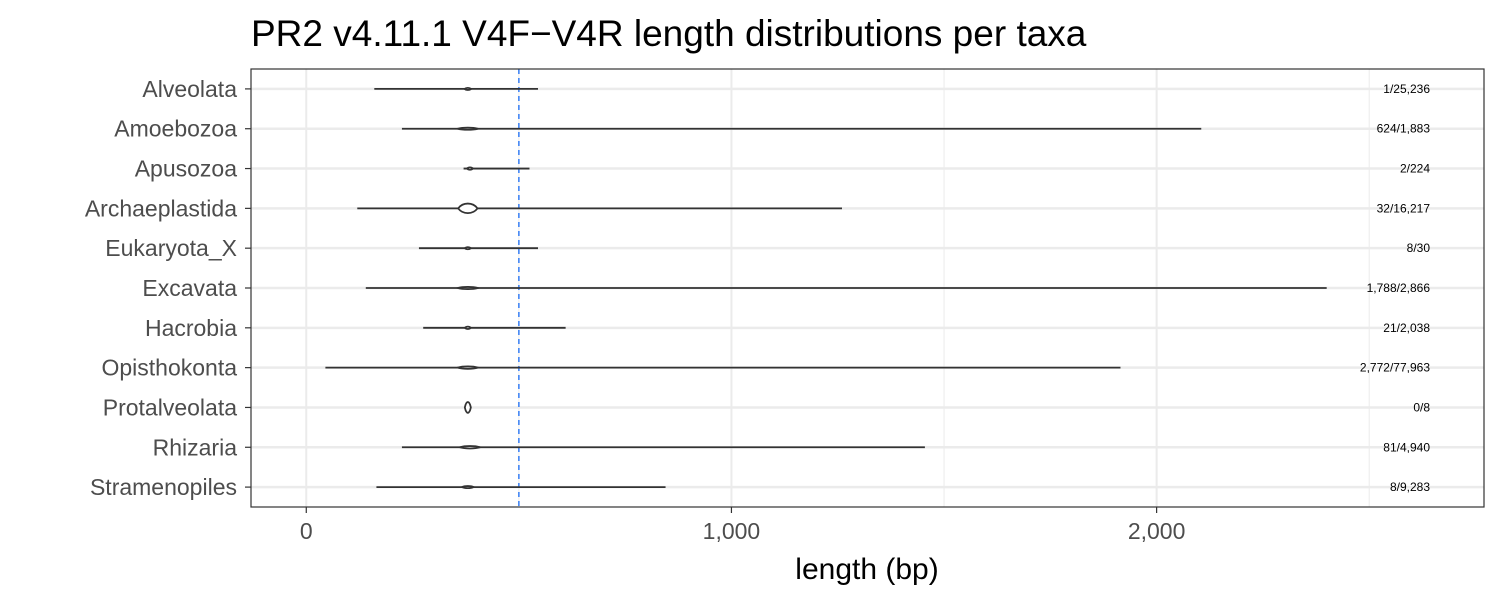 The image size is (1504, 603). Describe the element at coordinates (1406, 447) in the screenshot. I see `count-label: 81/4,940` at that location.